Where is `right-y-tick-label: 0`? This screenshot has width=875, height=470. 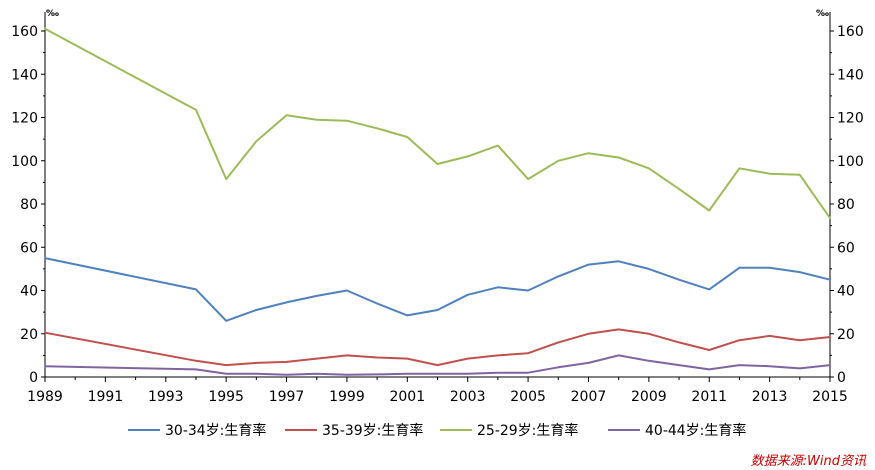
right-y-tick-label: 0 is located at coordinates (841, 378).